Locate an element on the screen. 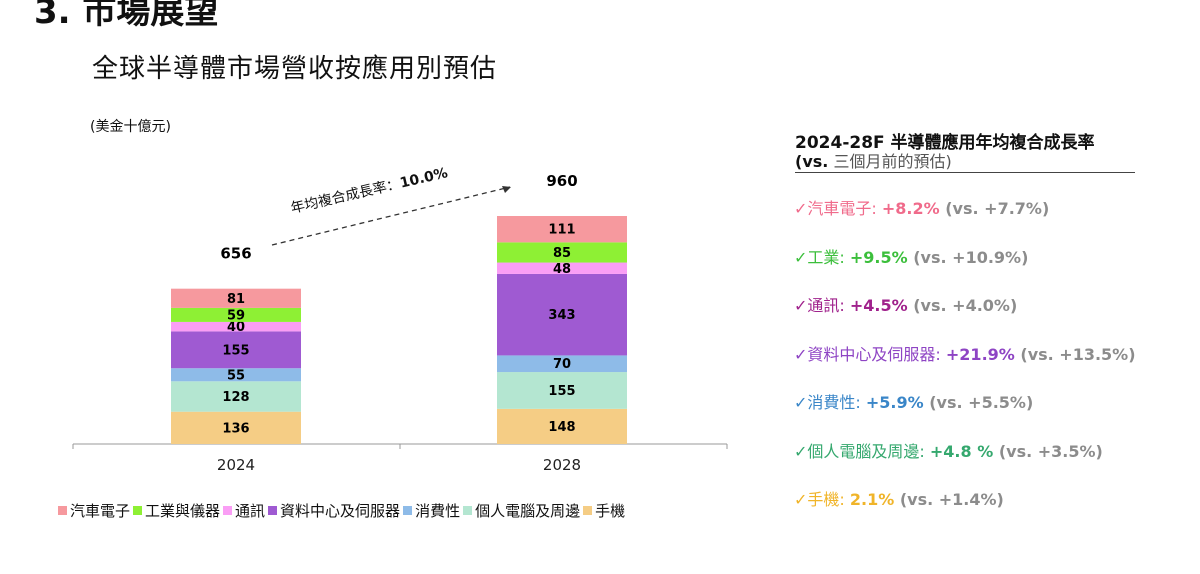 Image resolution: width=1200 pixels, height=574 pixels. unit-label: (美金十億元) is located at coordinates (130, 127).